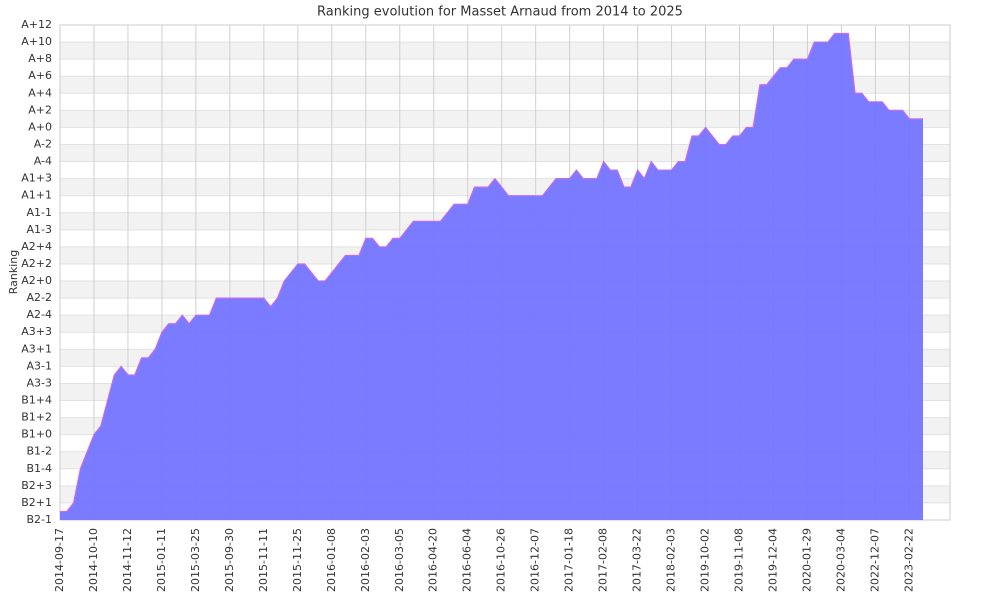 The image size is (1000, 600). What do you see at coordinates (739, 560) in the screenshot?
I see `x-tick-label: 2019-11-08` at bounding box center [739, 560].